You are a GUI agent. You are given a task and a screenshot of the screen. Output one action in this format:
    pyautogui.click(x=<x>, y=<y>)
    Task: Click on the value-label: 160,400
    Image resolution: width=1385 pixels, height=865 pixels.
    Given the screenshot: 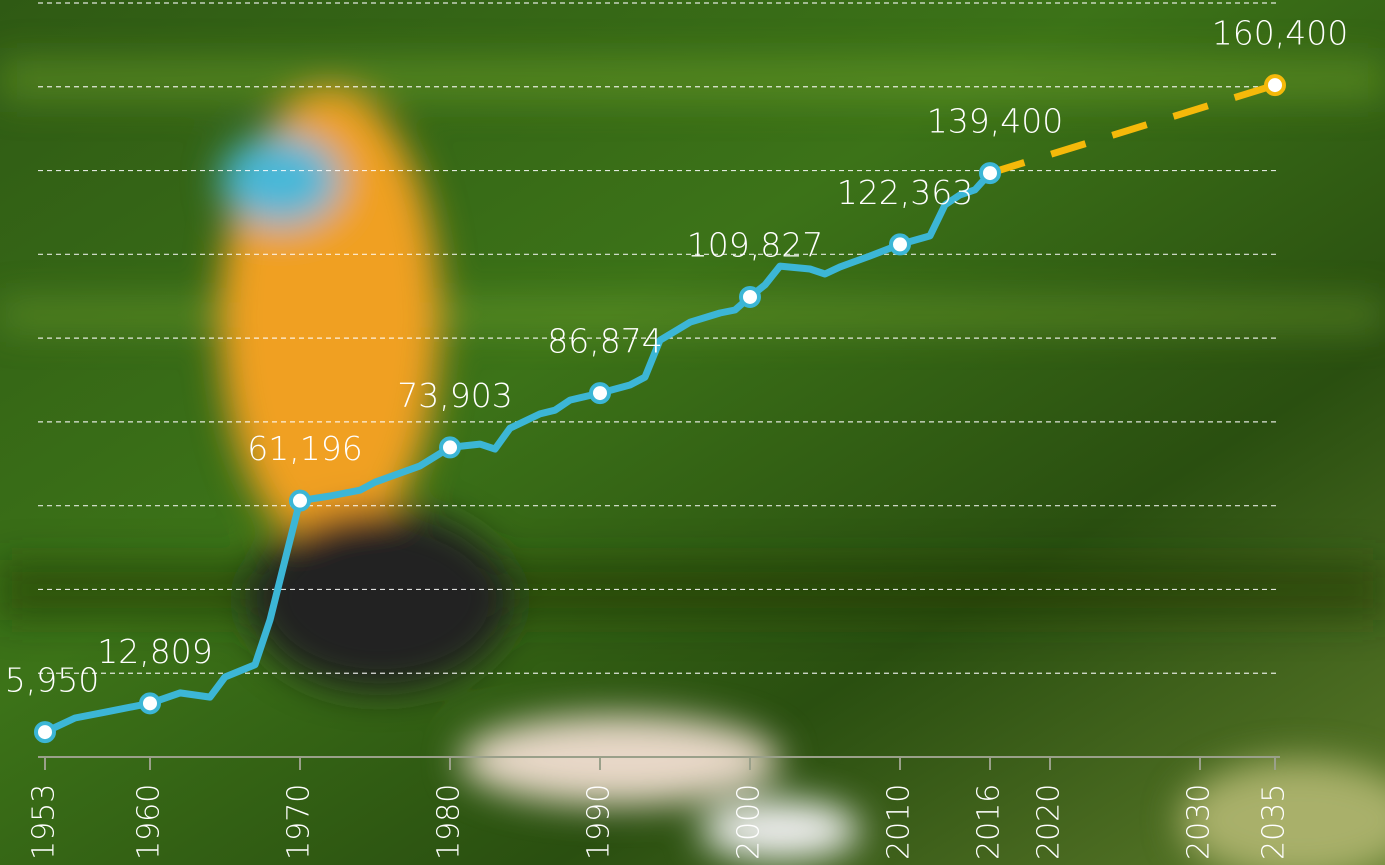 What is the action you would take?
    pyautogui.click(x=1280, y=33)
    